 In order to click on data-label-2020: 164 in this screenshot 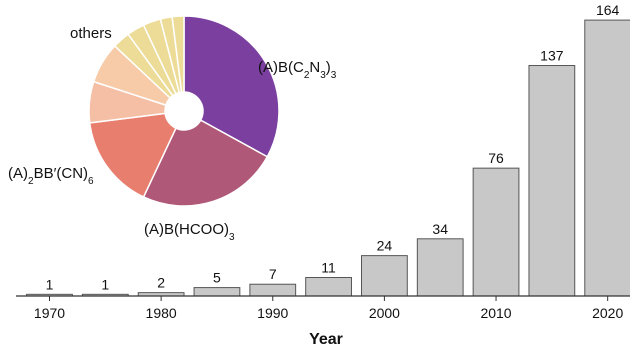, I will do `click(608, 10)`.